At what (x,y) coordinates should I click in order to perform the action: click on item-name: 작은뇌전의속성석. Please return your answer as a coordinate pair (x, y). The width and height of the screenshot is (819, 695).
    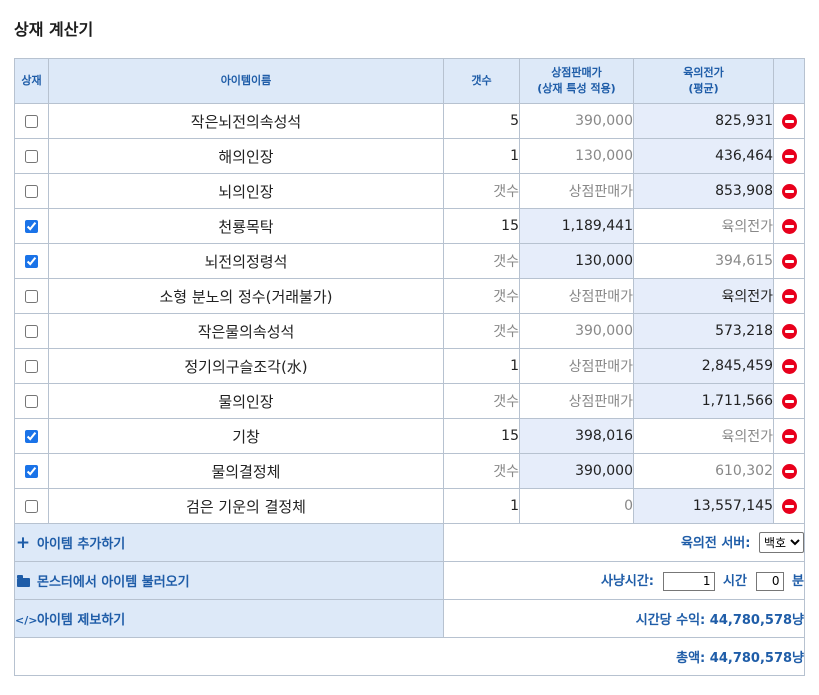
    Looking at the image, I should click on (246, 121).